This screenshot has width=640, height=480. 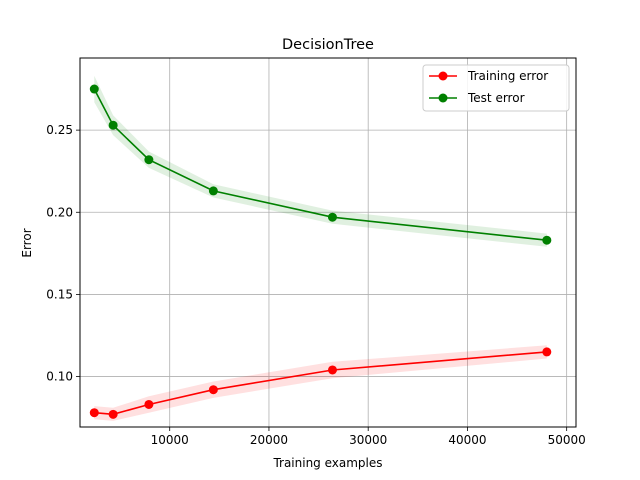 I want to click on legend-label: Test error, so click(x=496, y=98).